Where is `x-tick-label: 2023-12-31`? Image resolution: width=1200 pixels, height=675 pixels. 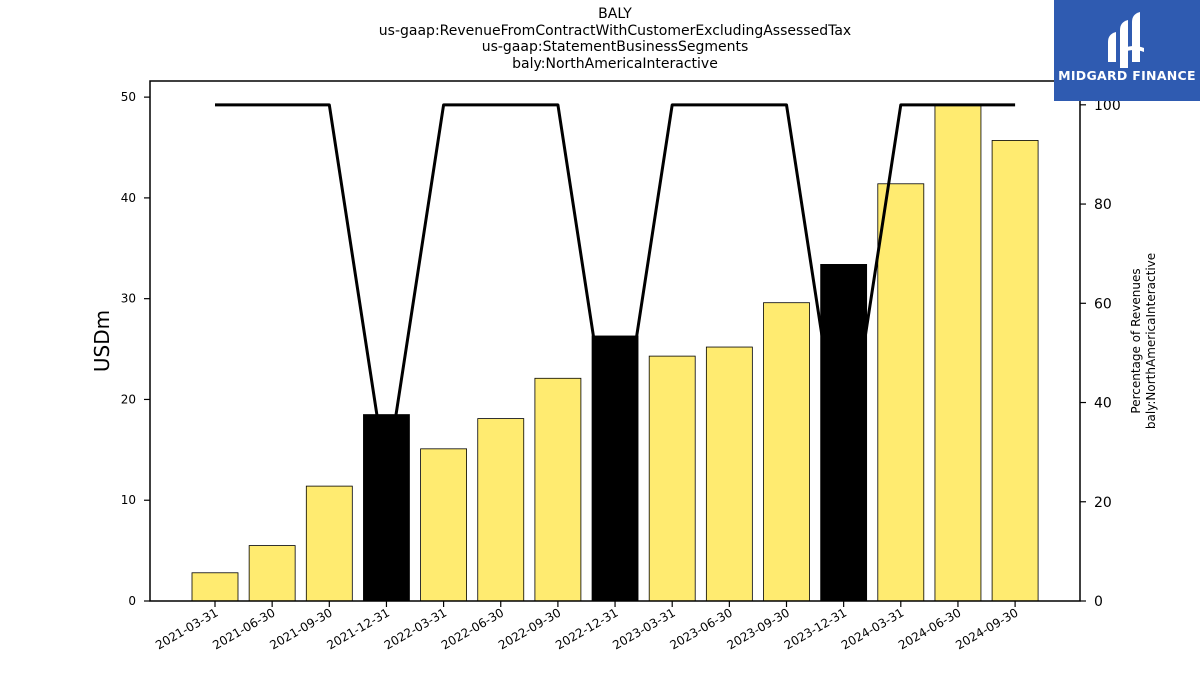
x-tick-label: 2023-12-31 is located at coordinates (815, 628).